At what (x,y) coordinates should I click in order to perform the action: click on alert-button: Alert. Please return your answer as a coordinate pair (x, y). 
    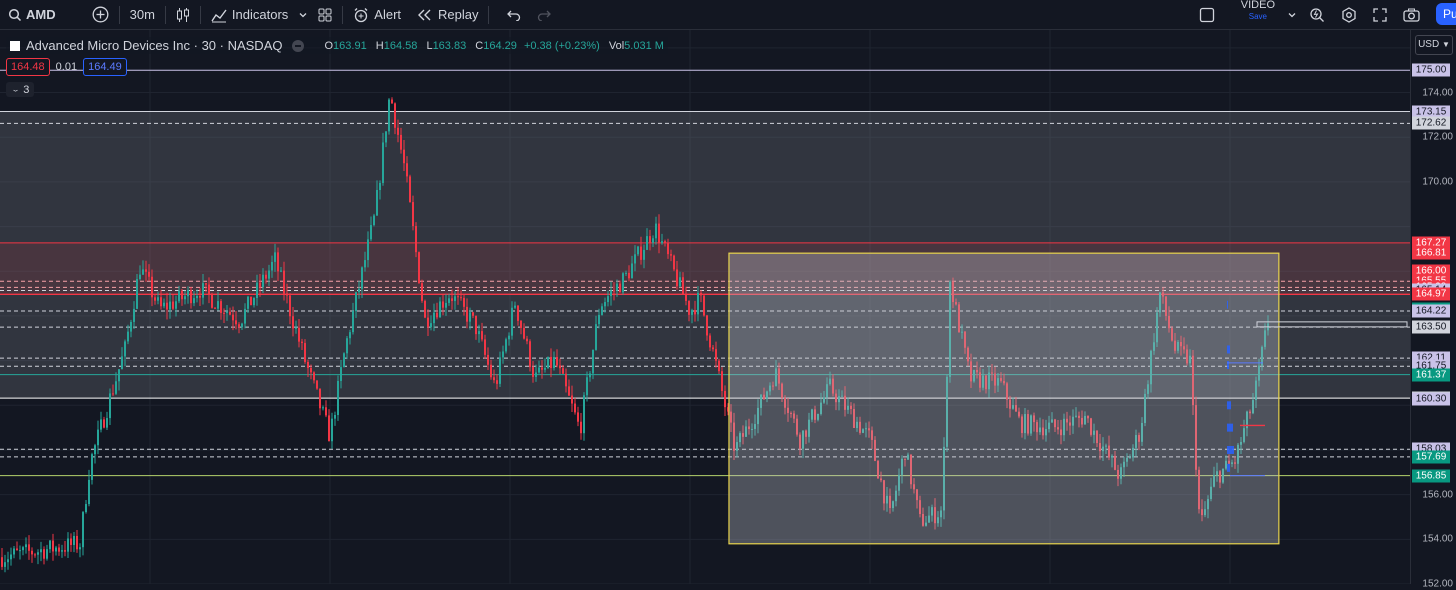
    Looking at the image, I should click on (377, 14).